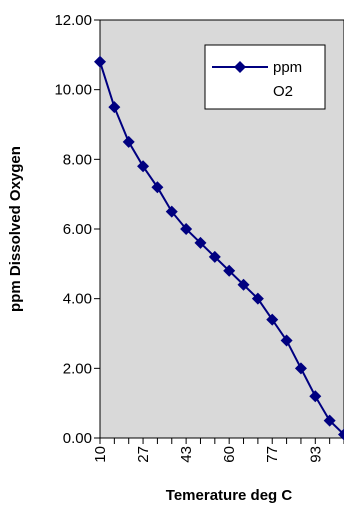 This screenshot has height=506, width=344. Describe the element at coordinates (143, 454) in the screenshot. I see `x-tick-label: 27` at that location.